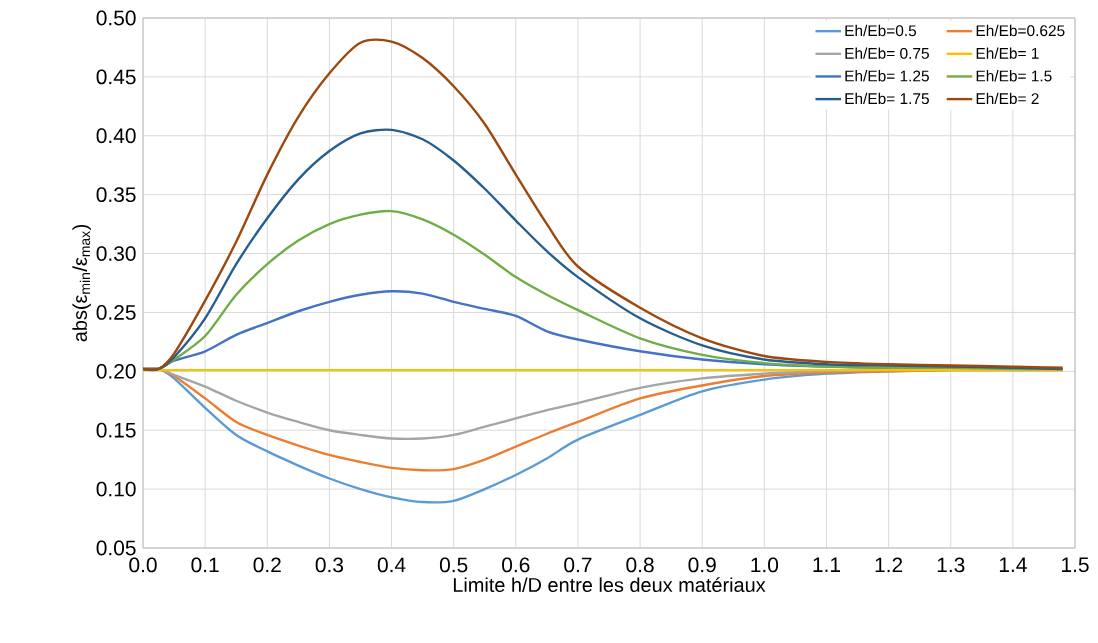  What do you see at coordinates (951, 565) in the screenshot?
I see `x-tick-label: 1.3` at bounding box center [951, 565].